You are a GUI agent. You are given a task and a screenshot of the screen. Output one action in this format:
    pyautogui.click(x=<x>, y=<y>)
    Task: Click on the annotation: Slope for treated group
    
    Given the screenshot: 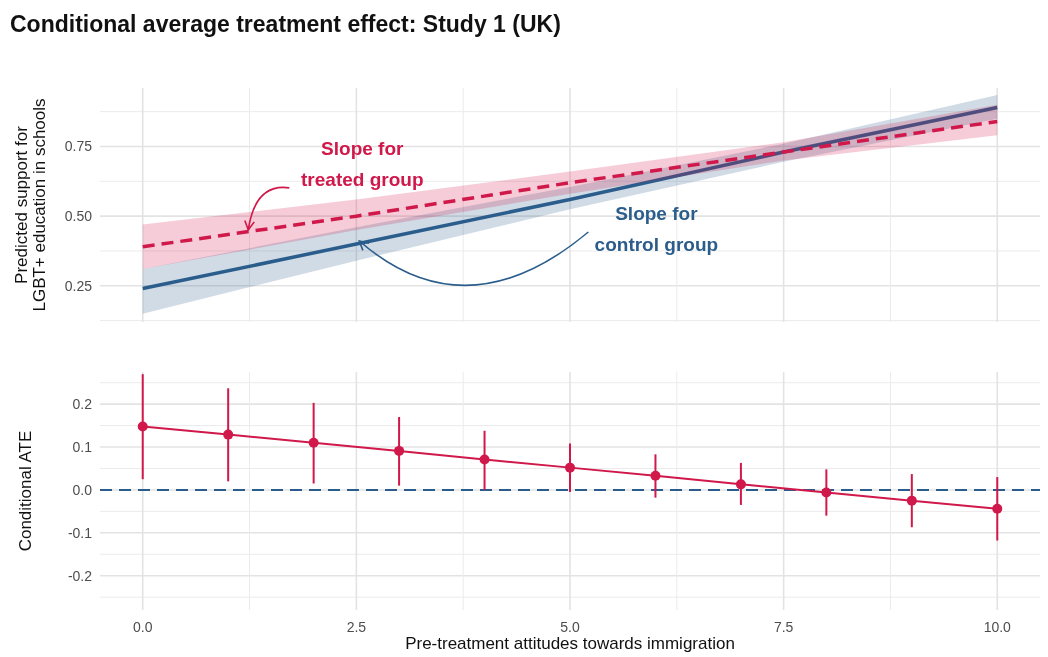 What is the action you would take?
    pyautogui.click(x=362, y=164)
    